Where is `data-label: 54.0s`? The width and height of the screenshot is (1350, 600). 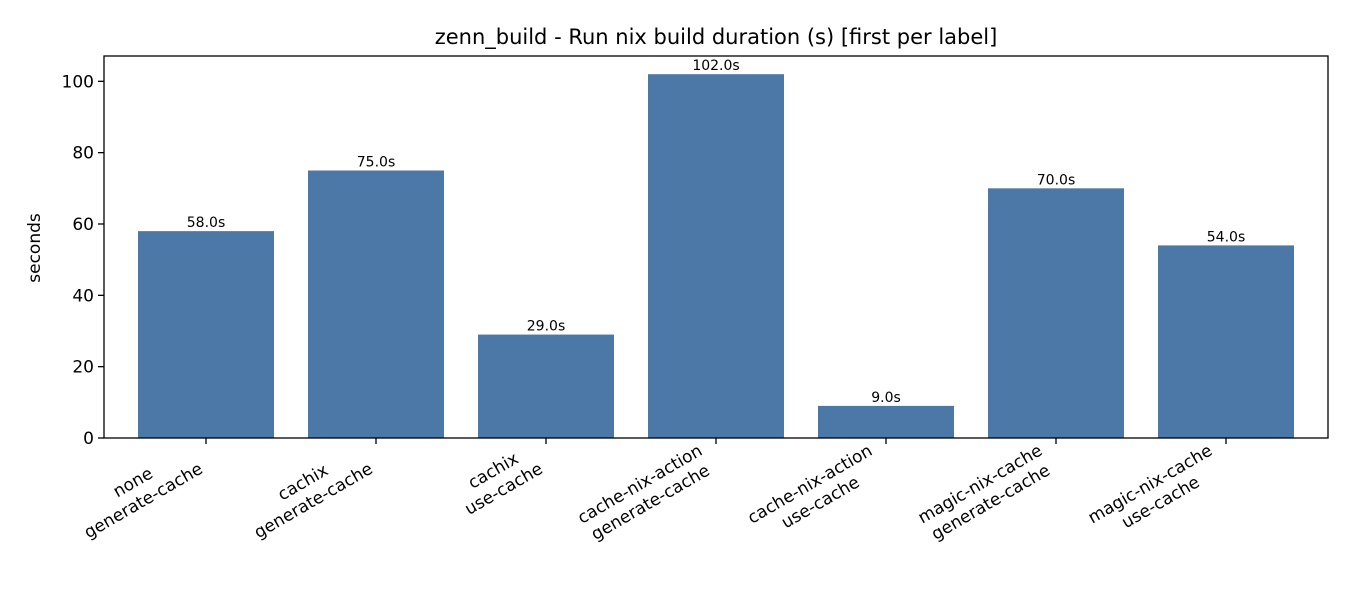
data-label: 54.0s is located at coordinates (1226, 237).